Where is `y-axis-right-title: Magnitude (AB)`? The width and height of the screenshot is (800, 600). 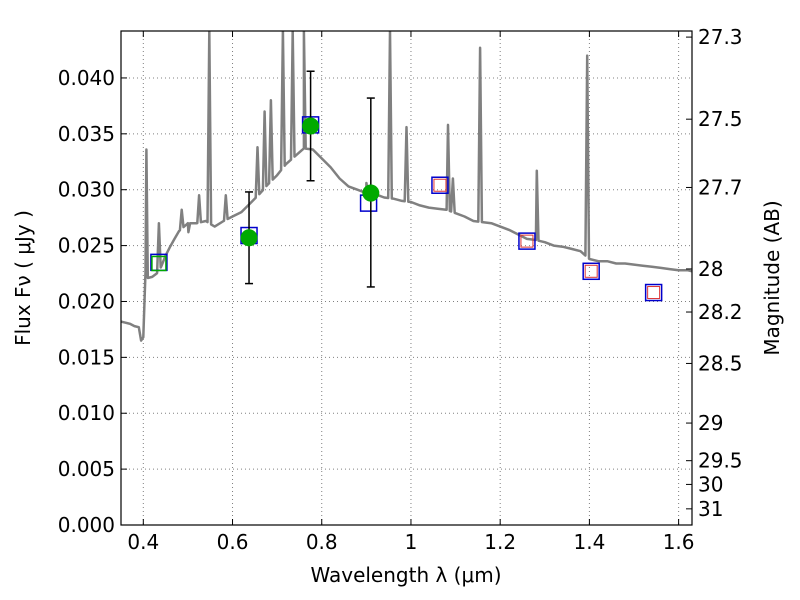 y-axis-right-title: Magnitude (AB) is located at coordinates (772, 277).